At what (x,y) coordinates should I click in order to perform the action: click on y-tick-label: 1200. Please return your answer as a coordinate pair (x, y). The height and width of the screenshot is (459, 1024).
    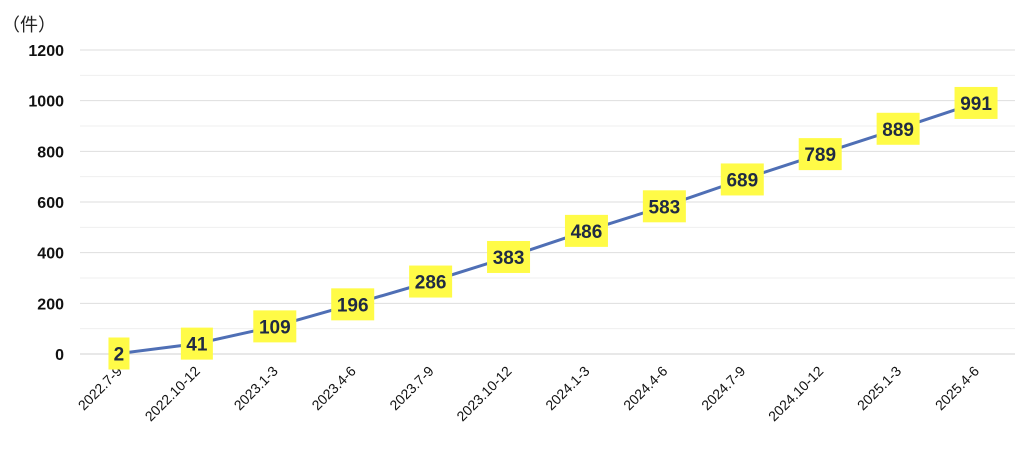
    Looking at the image, I should click on (46, 51).